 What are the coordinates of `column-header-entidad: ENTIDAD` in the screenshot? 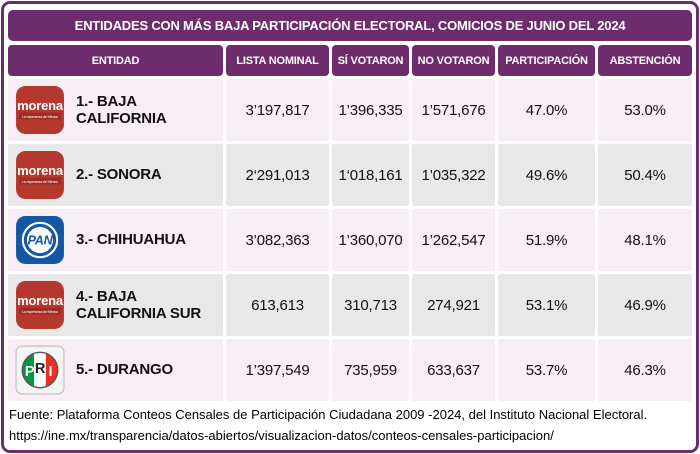 It's located at (115, 60).